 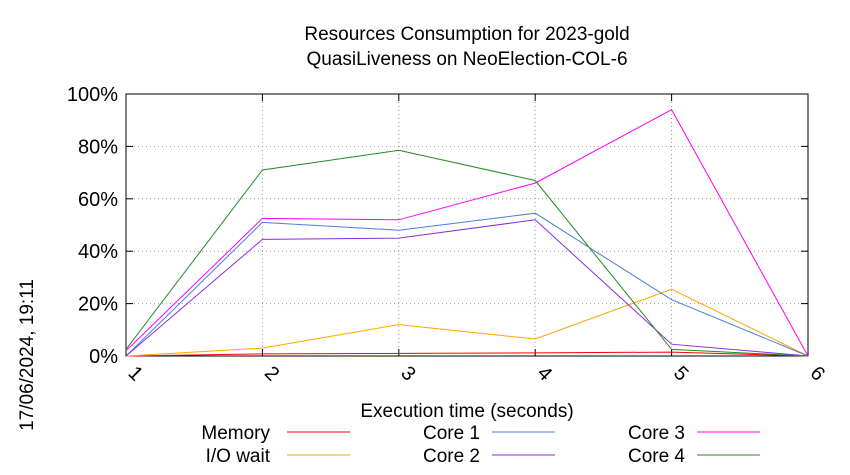 I want to click on legend-label-memory: Memory, so click(x=235, y=433).